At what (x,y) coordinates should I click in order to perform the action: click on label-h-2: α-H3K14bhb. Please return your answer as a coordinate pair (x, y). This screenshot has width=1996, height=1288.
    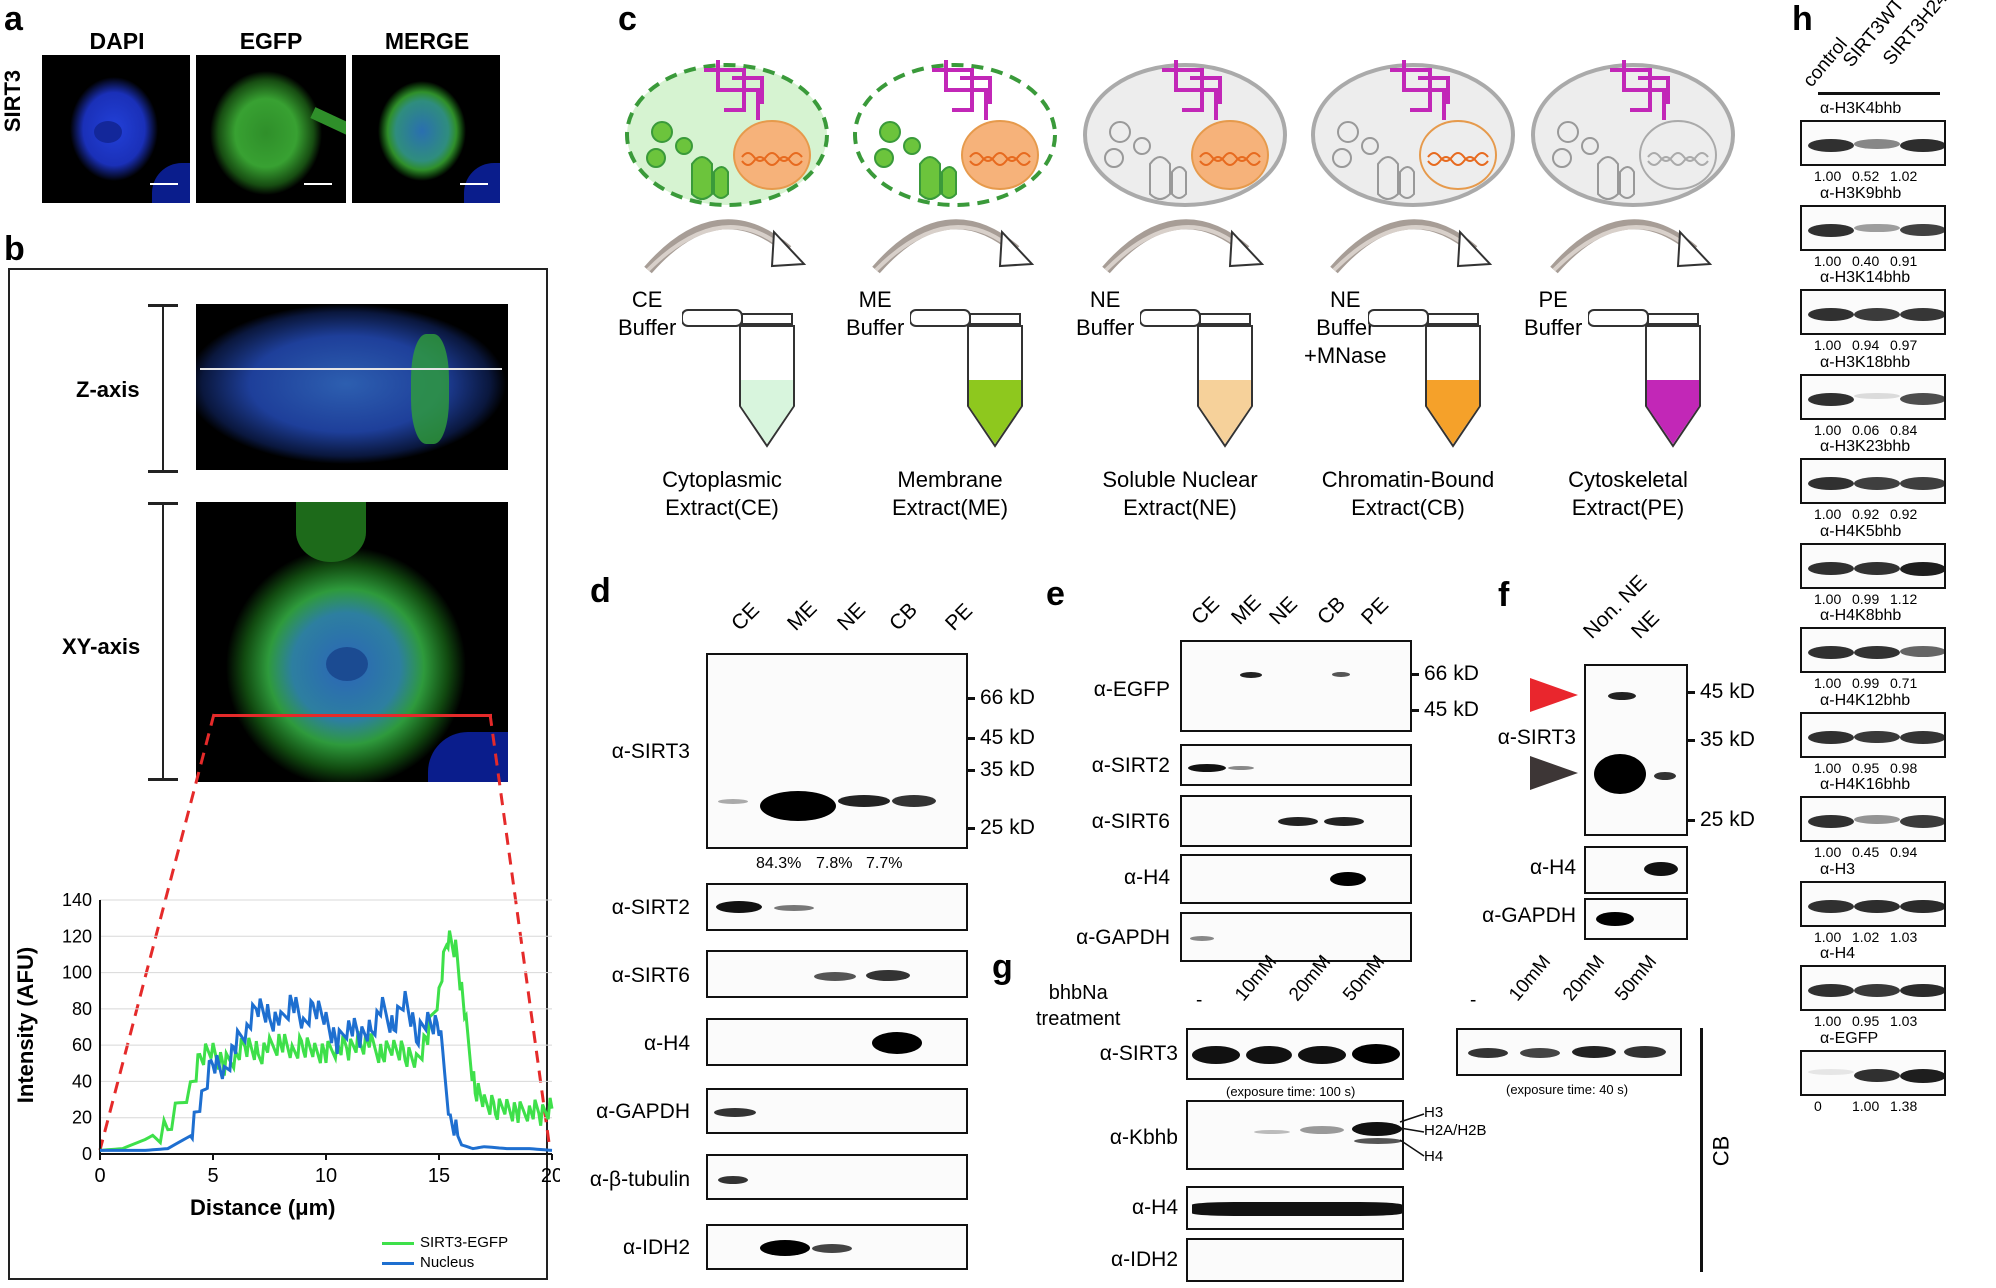
    Looking at the image, I should click on (1865, 277).